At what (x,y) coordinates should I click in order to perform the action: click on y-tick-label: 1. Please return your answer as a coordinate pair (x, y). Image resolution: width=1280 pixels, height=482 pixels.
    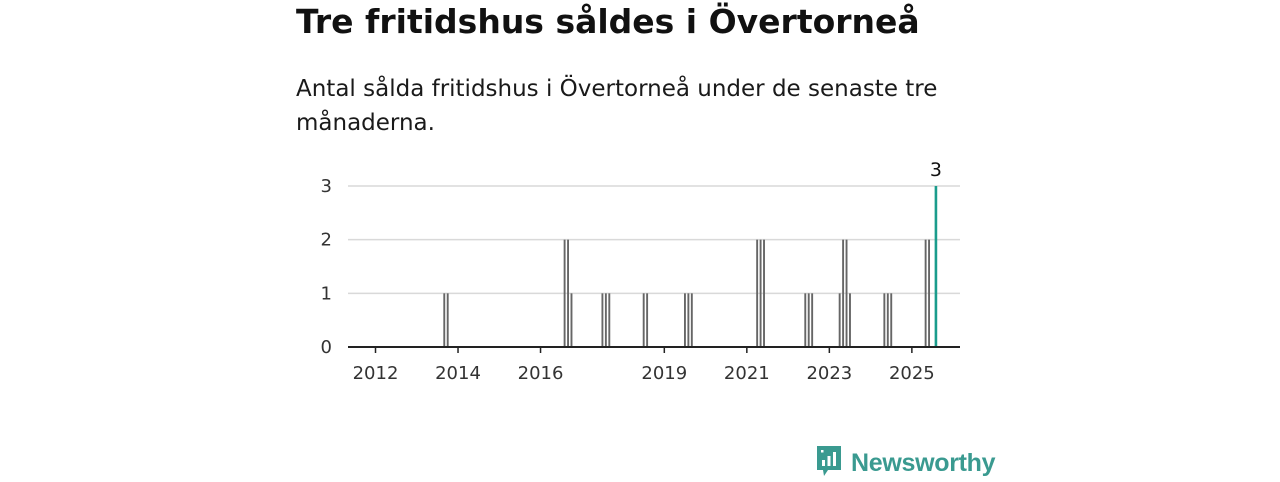
    Looking at the image, I should click on (326, 293).